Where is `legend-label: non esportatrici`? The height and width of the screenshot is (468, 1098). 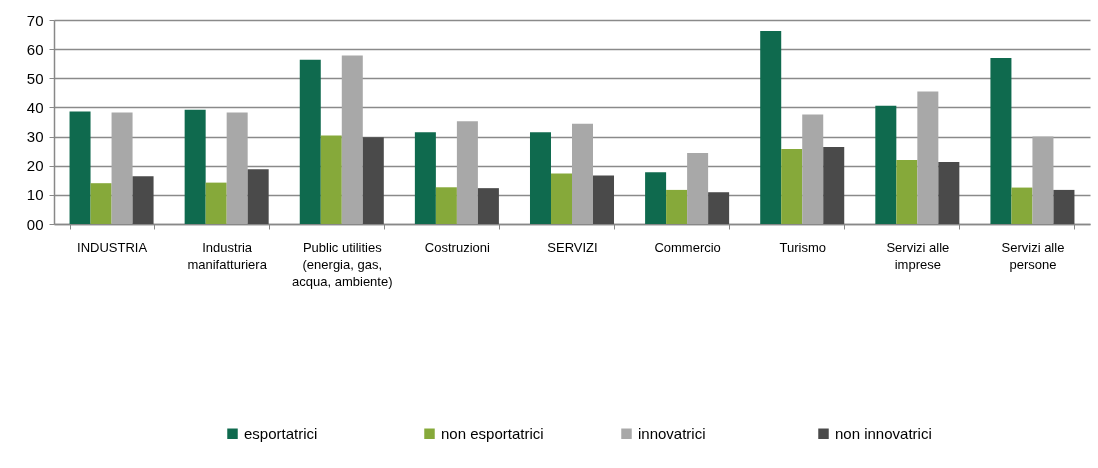
legend-label: non esportatrici is located at coordinates (492, 433).